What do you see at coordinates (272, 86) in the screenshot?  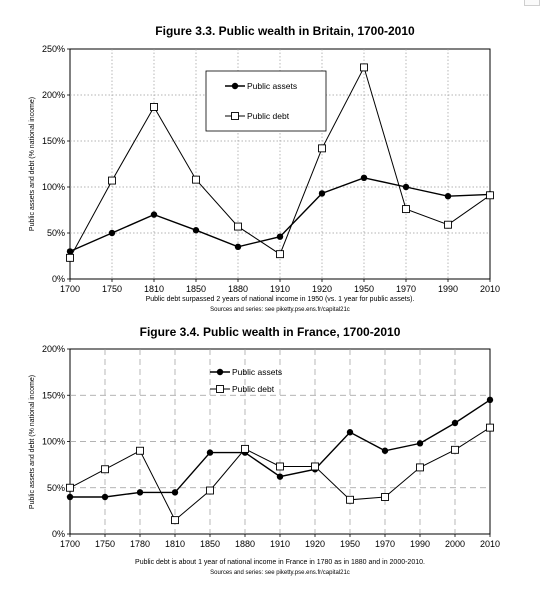 I see `chart1-legend-assets-label: Public assets` at bounding box center [272, 86].